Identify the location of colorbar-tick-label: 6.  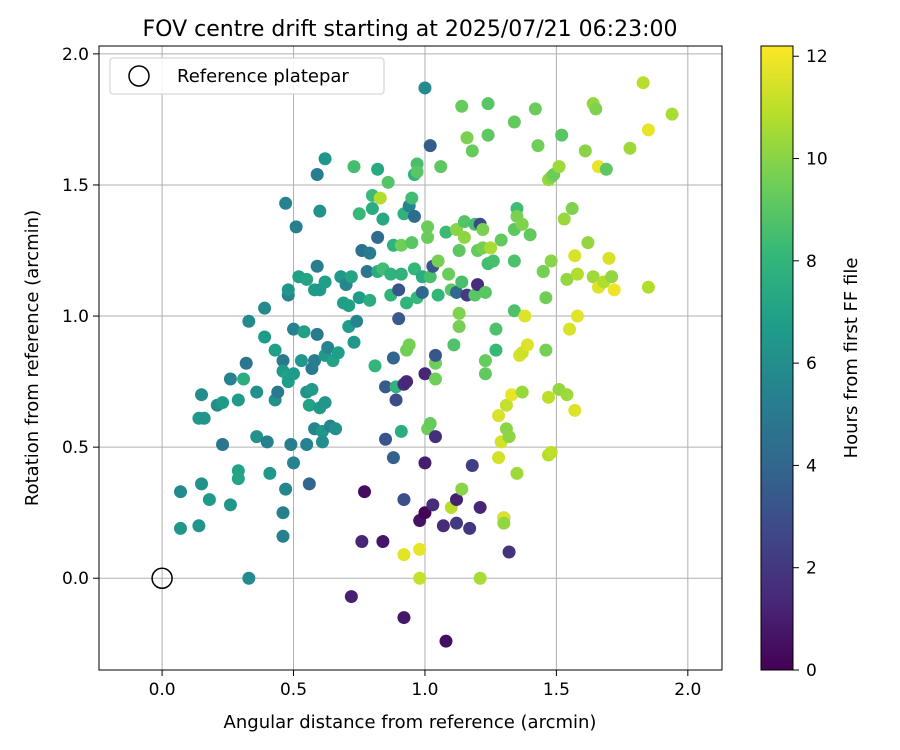
(811, 364).